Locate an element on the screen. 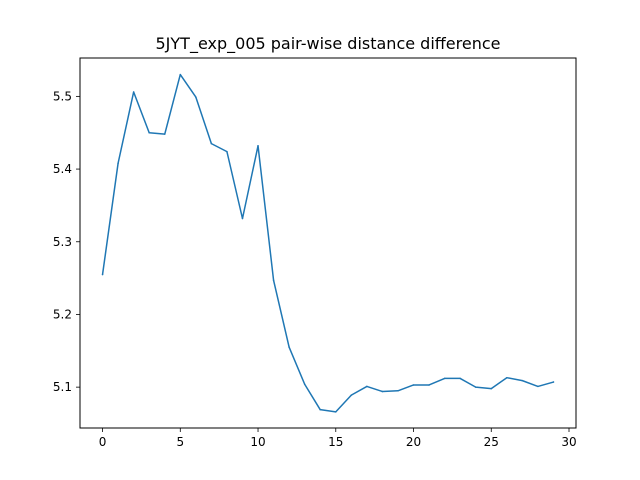 This screenshot has width=640, height=480. x-axis: 0 5 10 15 20 25 30 is located at coordinates (338, 438).